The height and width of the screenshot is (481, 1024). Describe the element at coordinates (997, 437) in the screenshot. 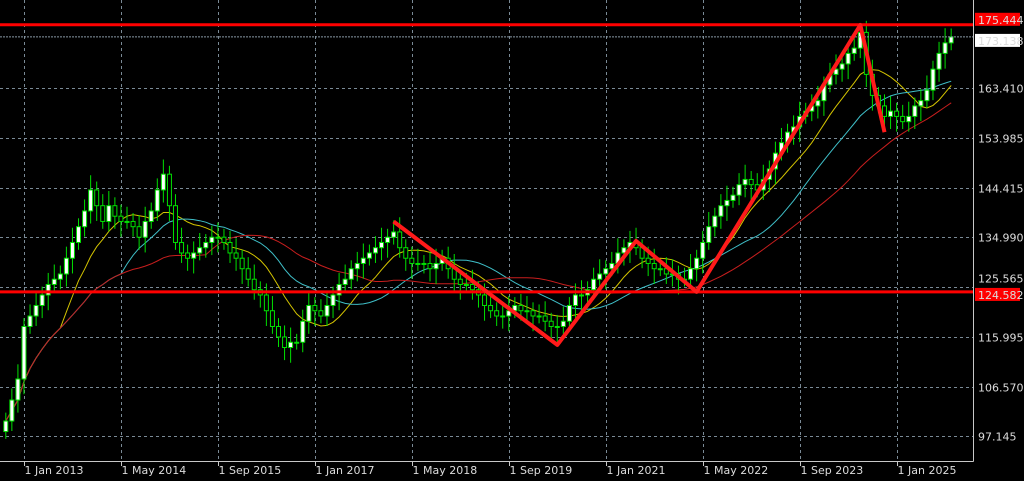

I see `y-tick: 97.145` at that location.